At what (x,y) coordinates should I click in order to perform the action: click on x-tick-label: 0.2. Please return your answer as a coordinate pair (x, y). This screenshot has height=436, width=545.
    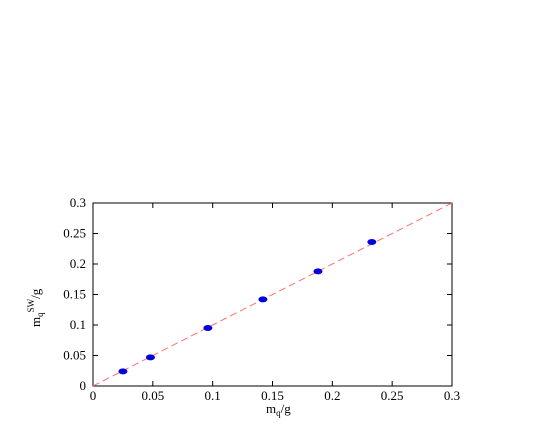
    Looking at the image, I should click on (332, 395).